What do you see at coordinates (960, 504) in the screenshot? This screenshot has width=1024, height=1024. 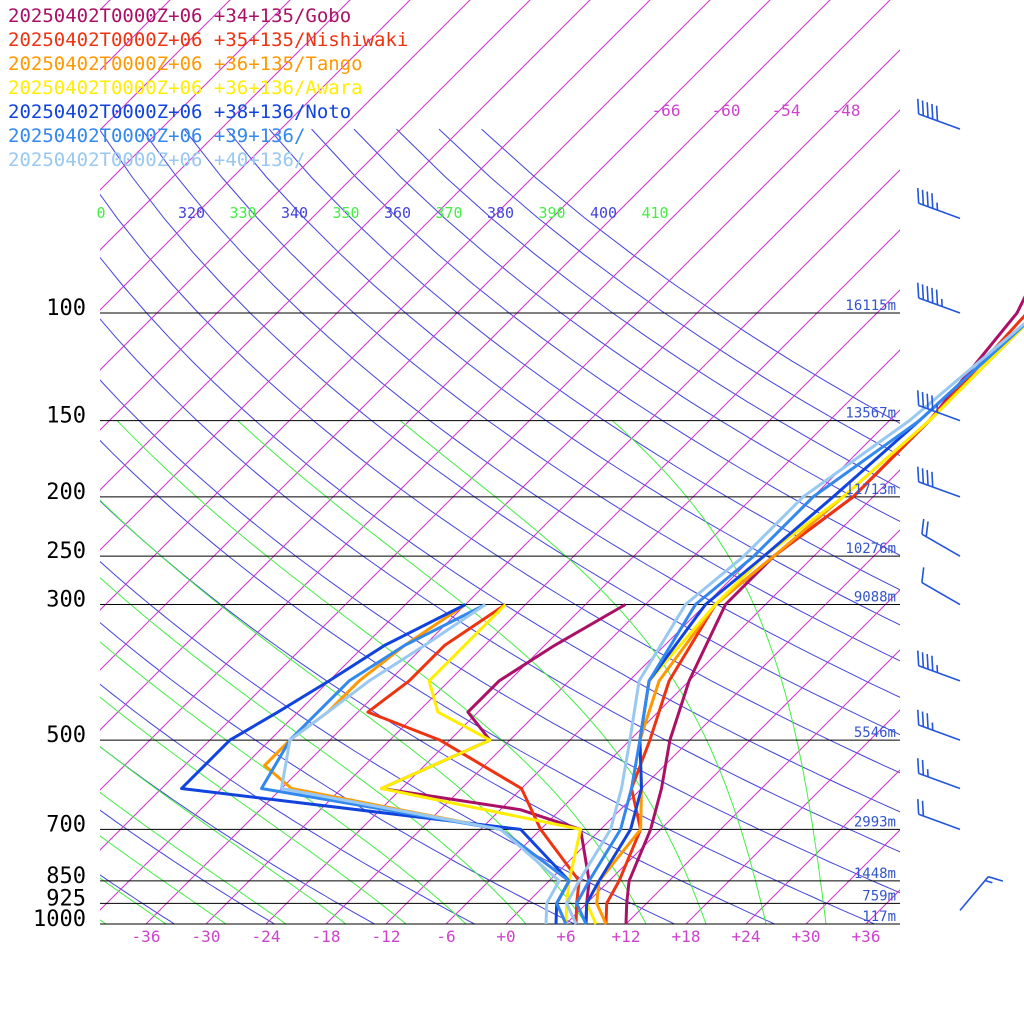 I see `wind-barbs` at bounding box center [960, 504].